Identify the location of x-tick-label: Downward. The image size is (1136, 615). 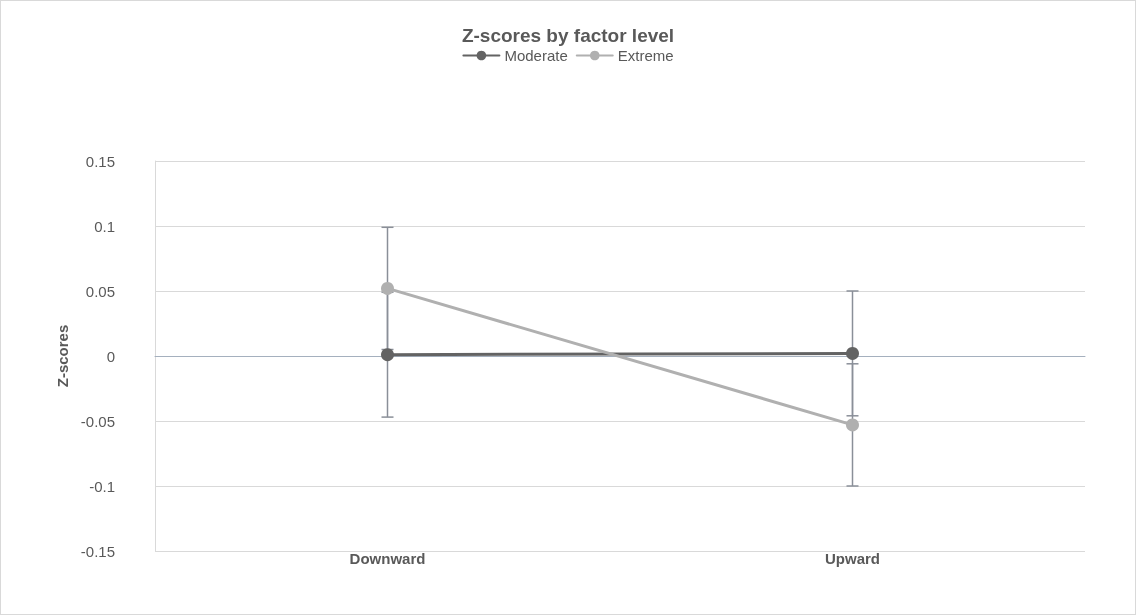
(387, 558).